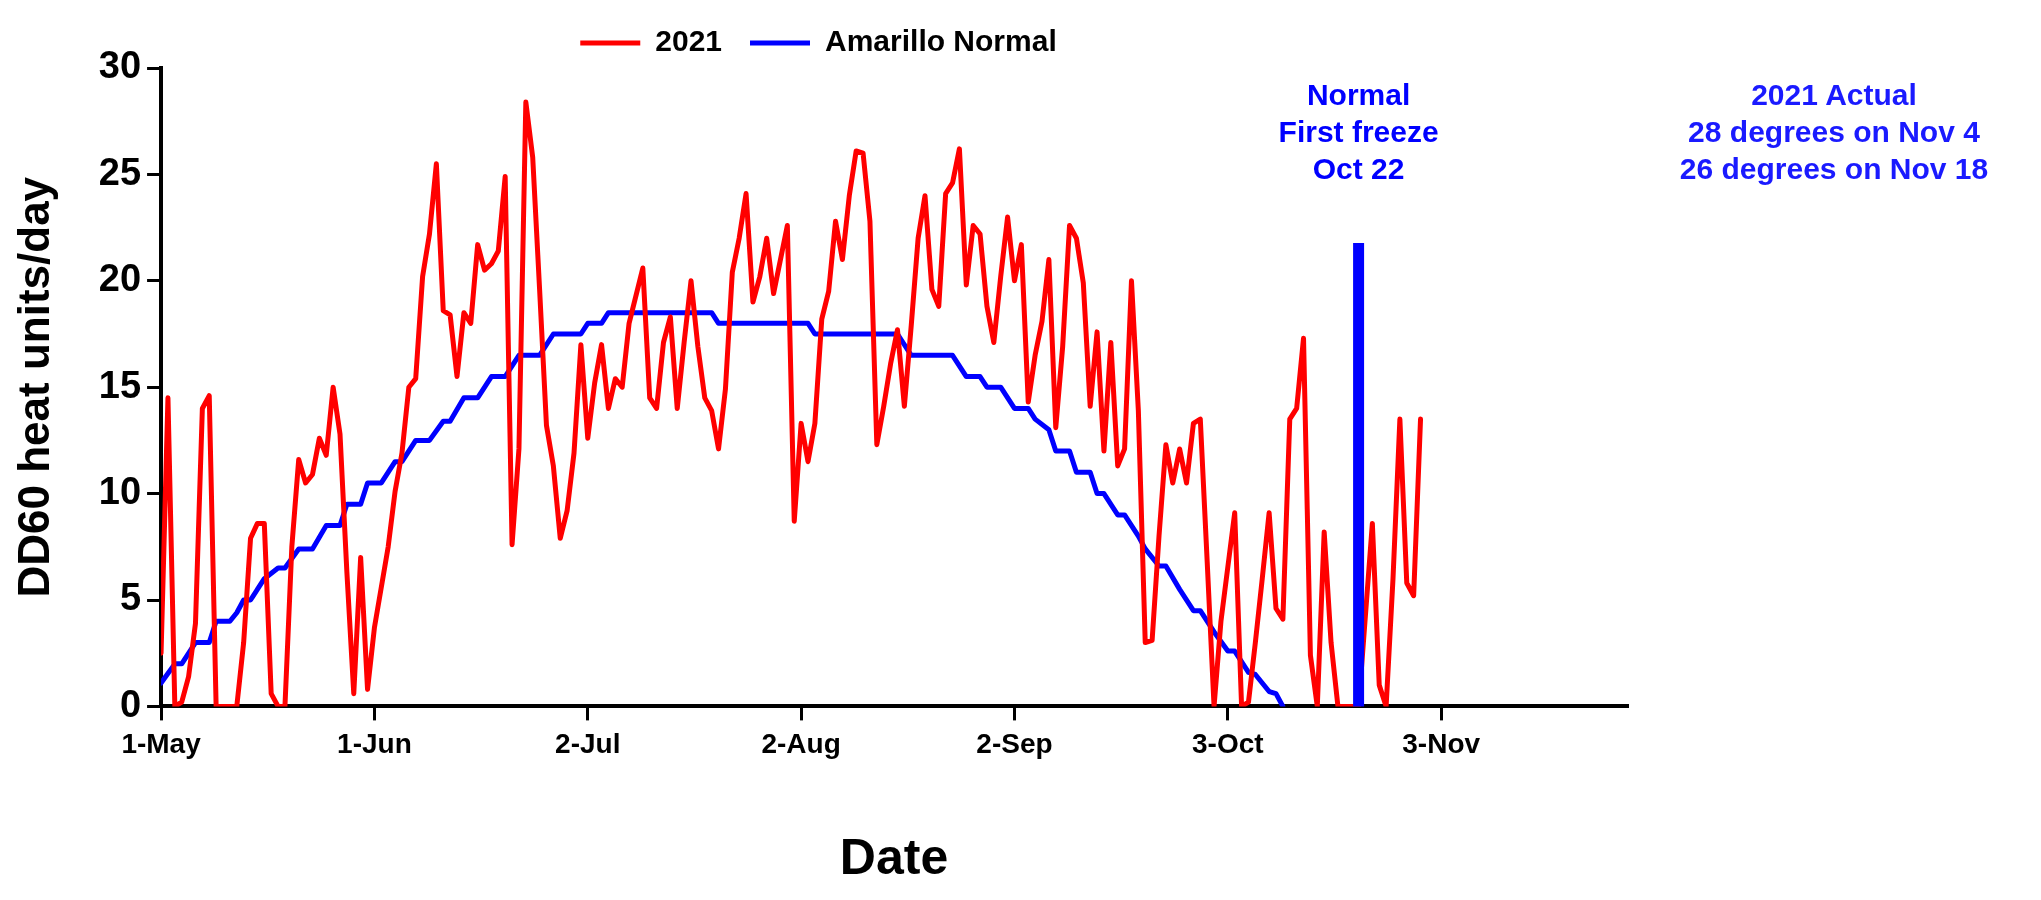 This screenshot has width=2041, height=900. Describe the element at coordinates (130, 597) in the screenshot. I see `y-tick-label: 5` at that location.